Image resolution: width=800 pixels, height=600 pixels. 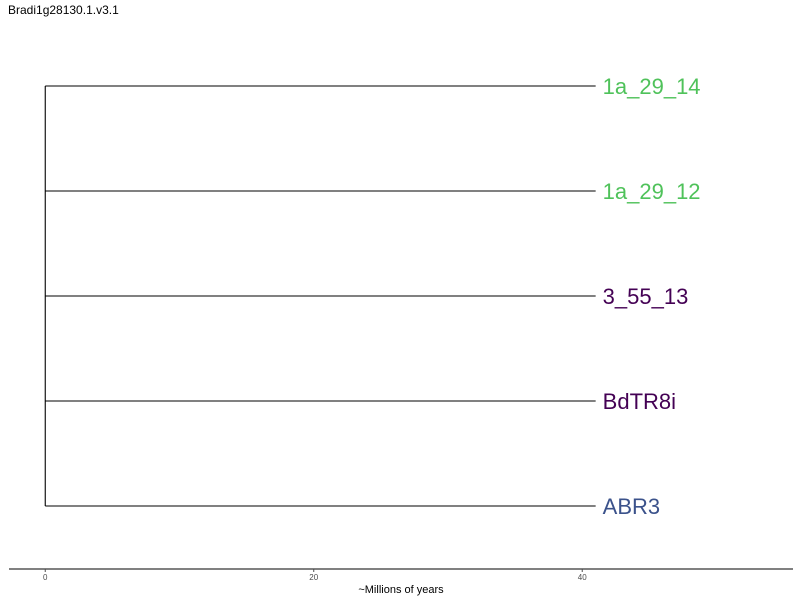 I want to click on x-tick-label: 20, so click(x=313, y=577).